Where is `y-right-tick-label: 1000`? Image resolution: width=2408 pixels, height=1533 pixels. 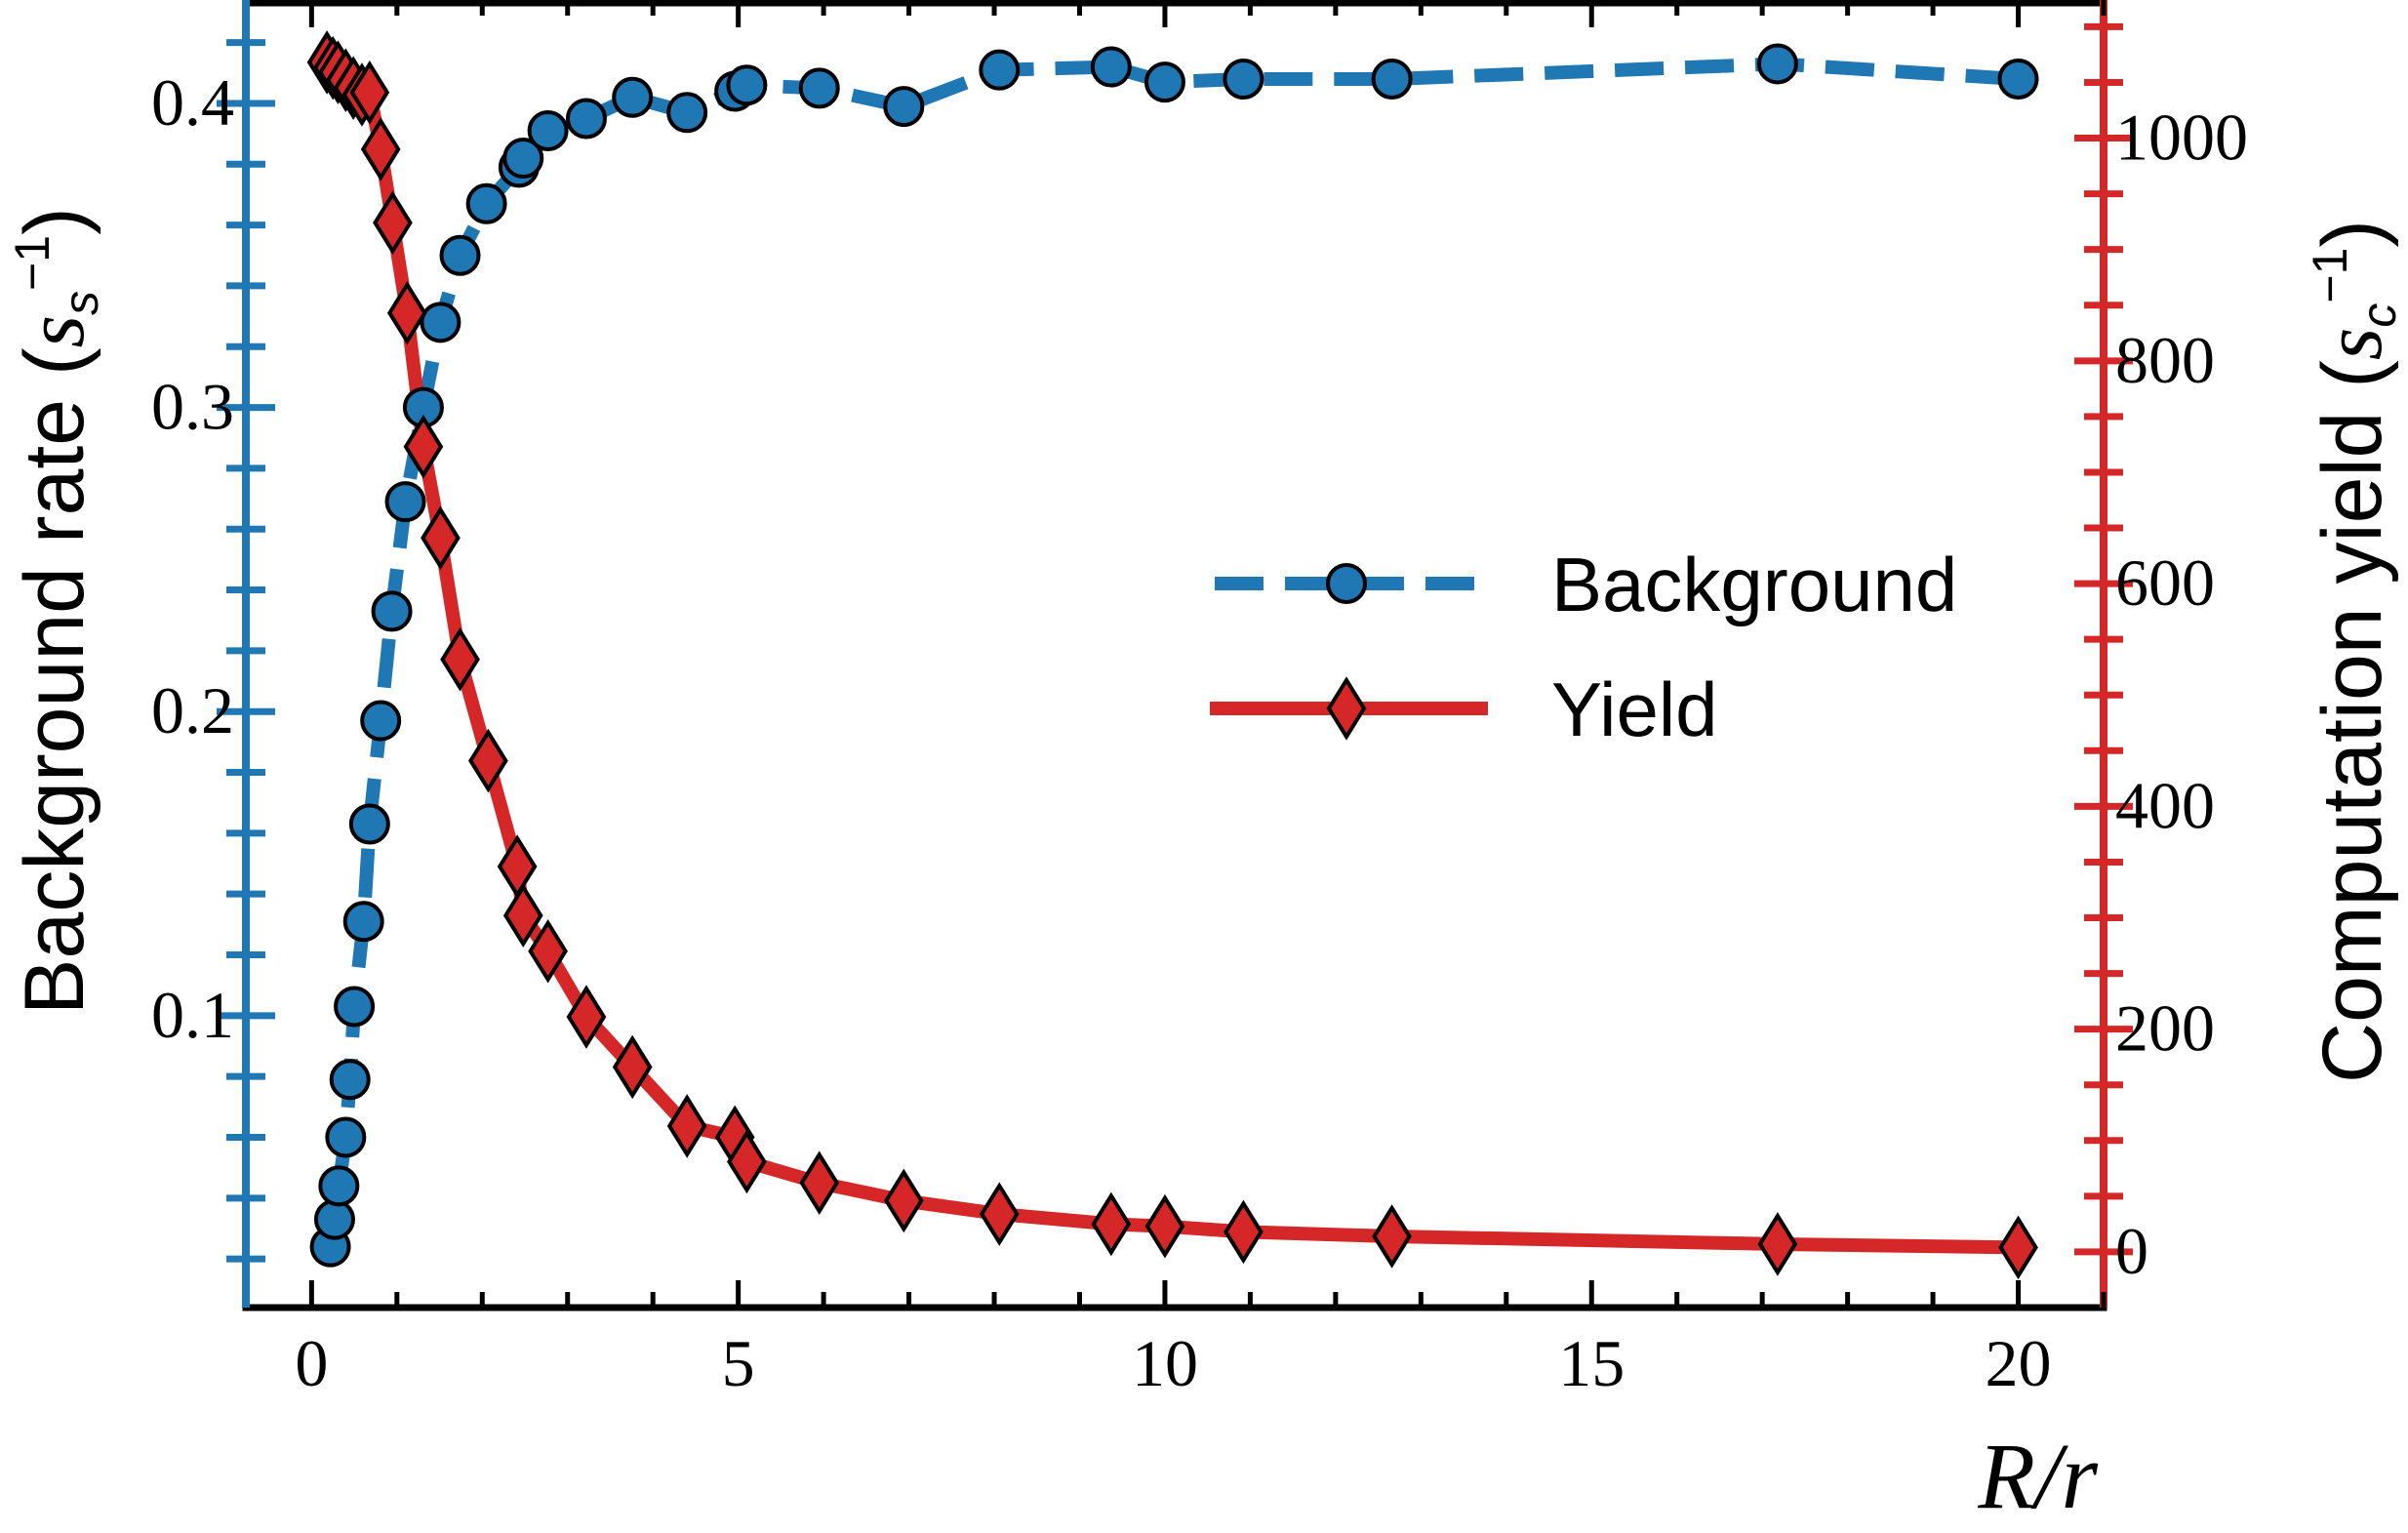
y-right-tick-label: 1000 is located at coordinates (2182, 138).